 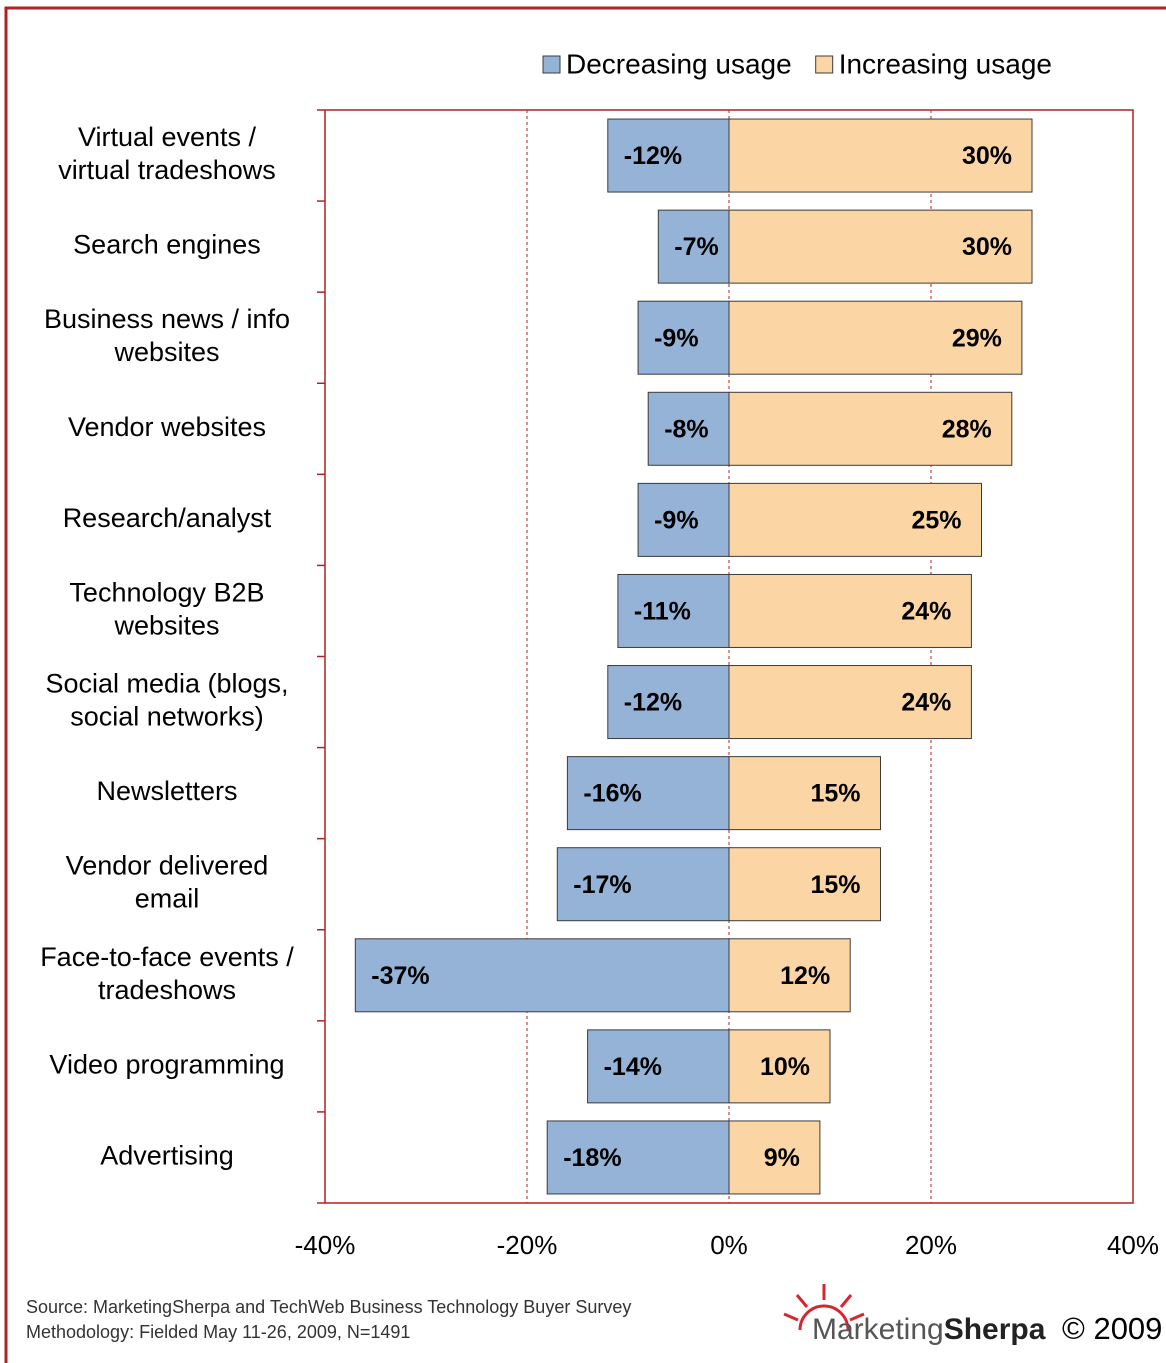 I want to click on y-tick-label: Virtual events / virtual tradeshows, so click(x=167, y=153).